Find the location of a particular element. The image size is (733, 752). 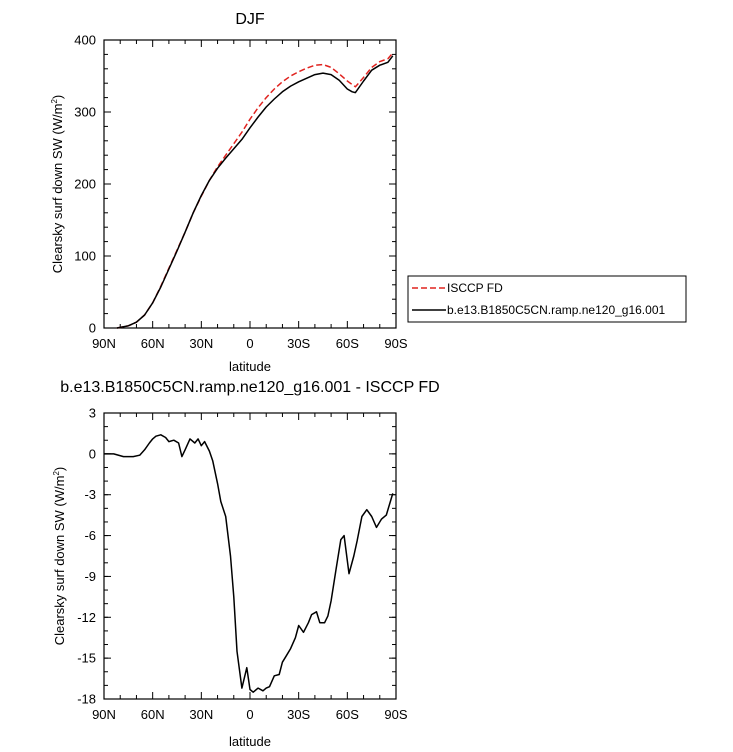

top-x-tick-label-0: 90N is located at coordinates (104, 343).